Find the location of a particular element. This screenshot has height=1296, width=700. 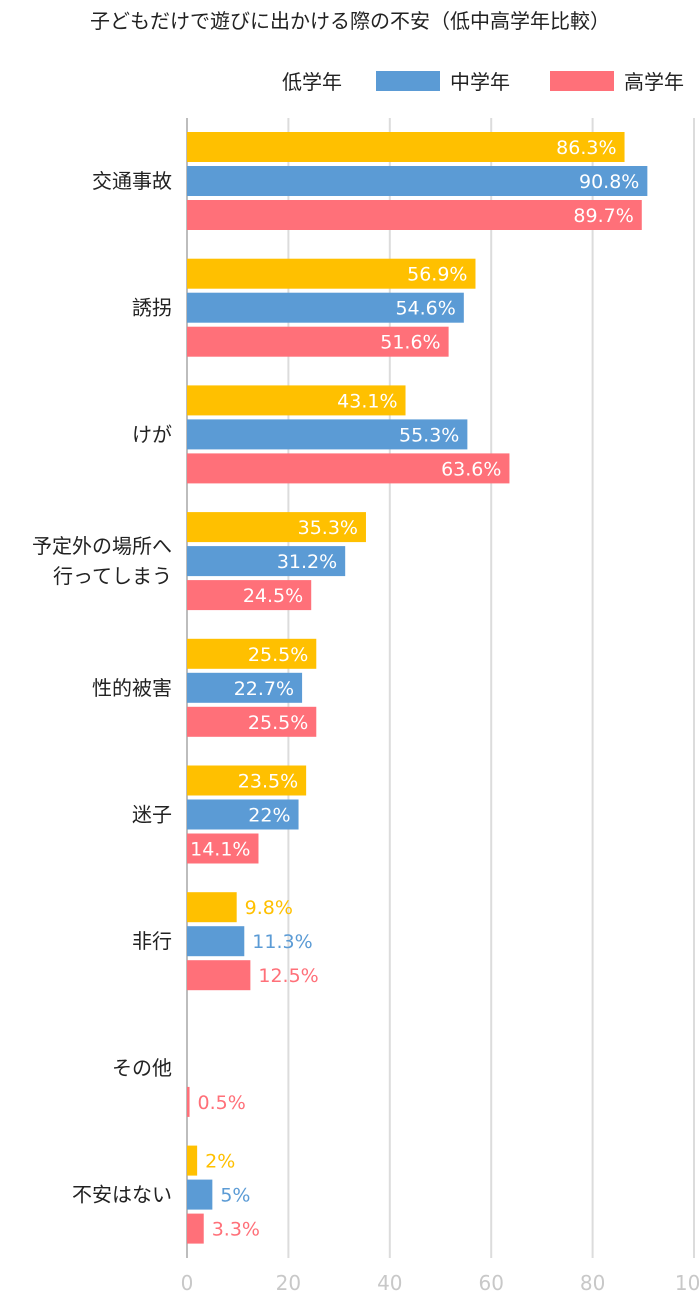

data-label: 12.5% is located at coordinates (288, 976).